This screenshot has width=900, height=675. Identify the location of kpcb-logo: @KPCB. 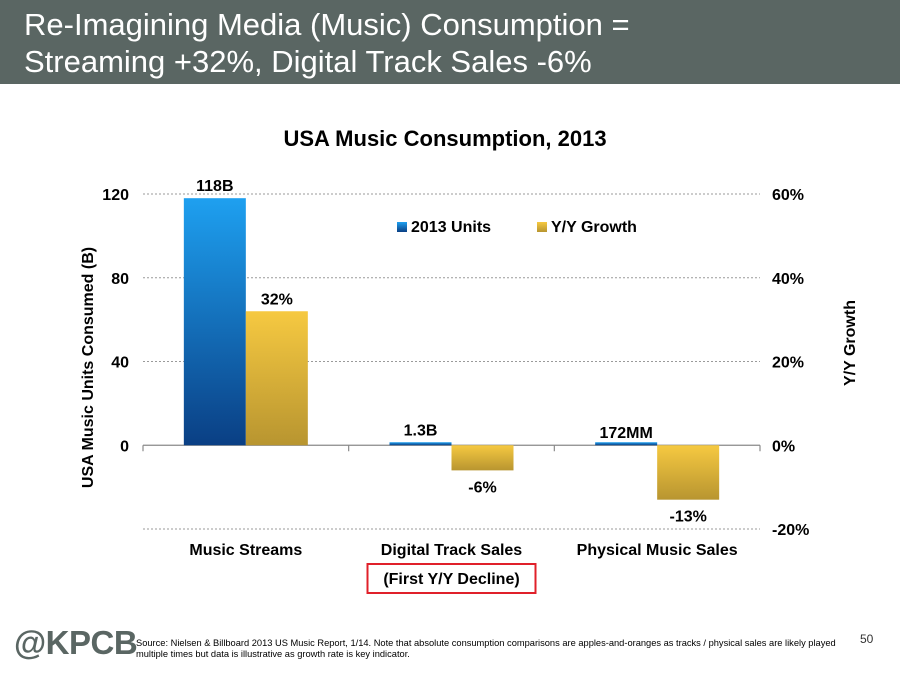
(76, 642).